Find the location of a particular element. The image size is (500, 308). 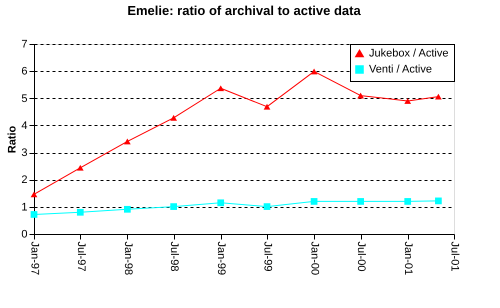

y-tick-label: 0 is located at coordinates (24, 234).